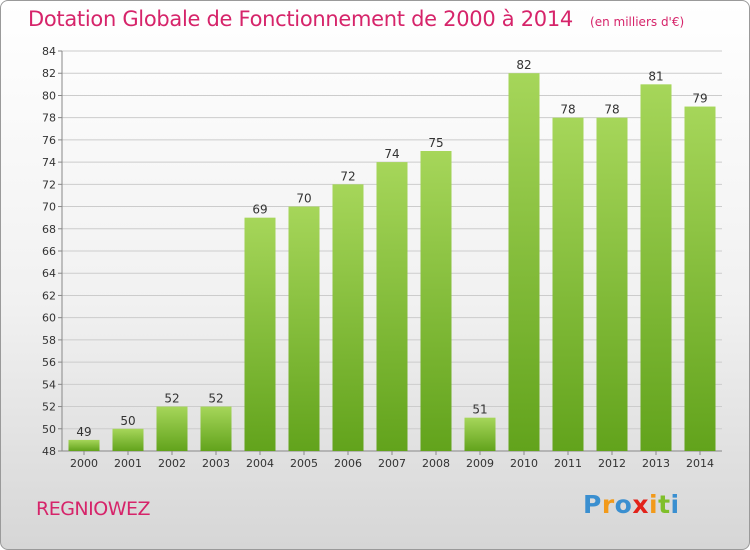 This screenshot has height=550, width=750. What do you see at coordinates (49, 73) in the screenshot?
I see `y-tick-label: 82` at bounding box center [49, 73].